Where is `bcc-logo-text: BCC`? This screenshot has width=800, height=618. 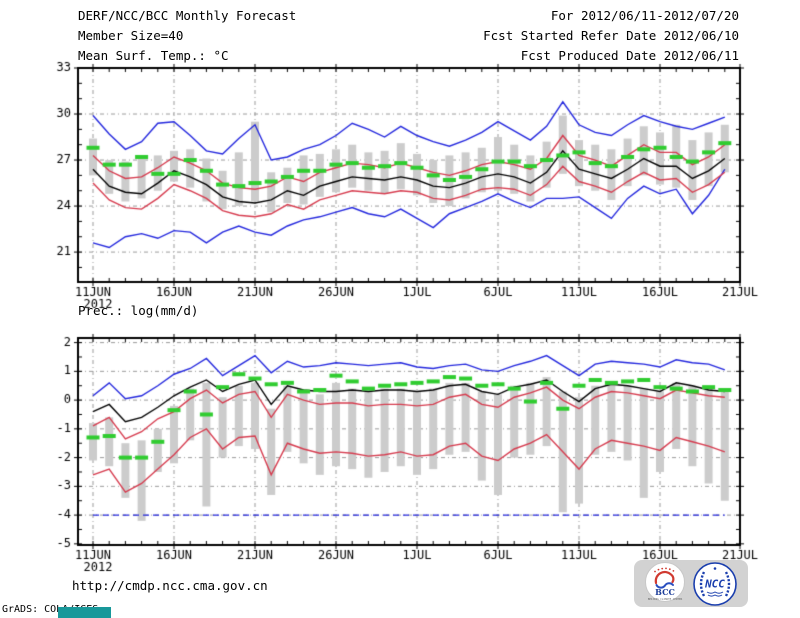 bcc-logo-text: BCC is located at coordinates (665, 592).